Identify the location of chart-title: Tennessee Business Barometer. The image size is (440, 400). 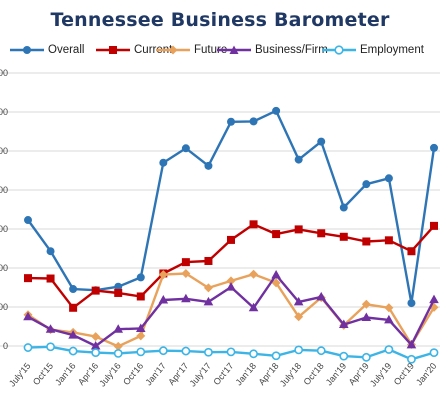
(220, 20).